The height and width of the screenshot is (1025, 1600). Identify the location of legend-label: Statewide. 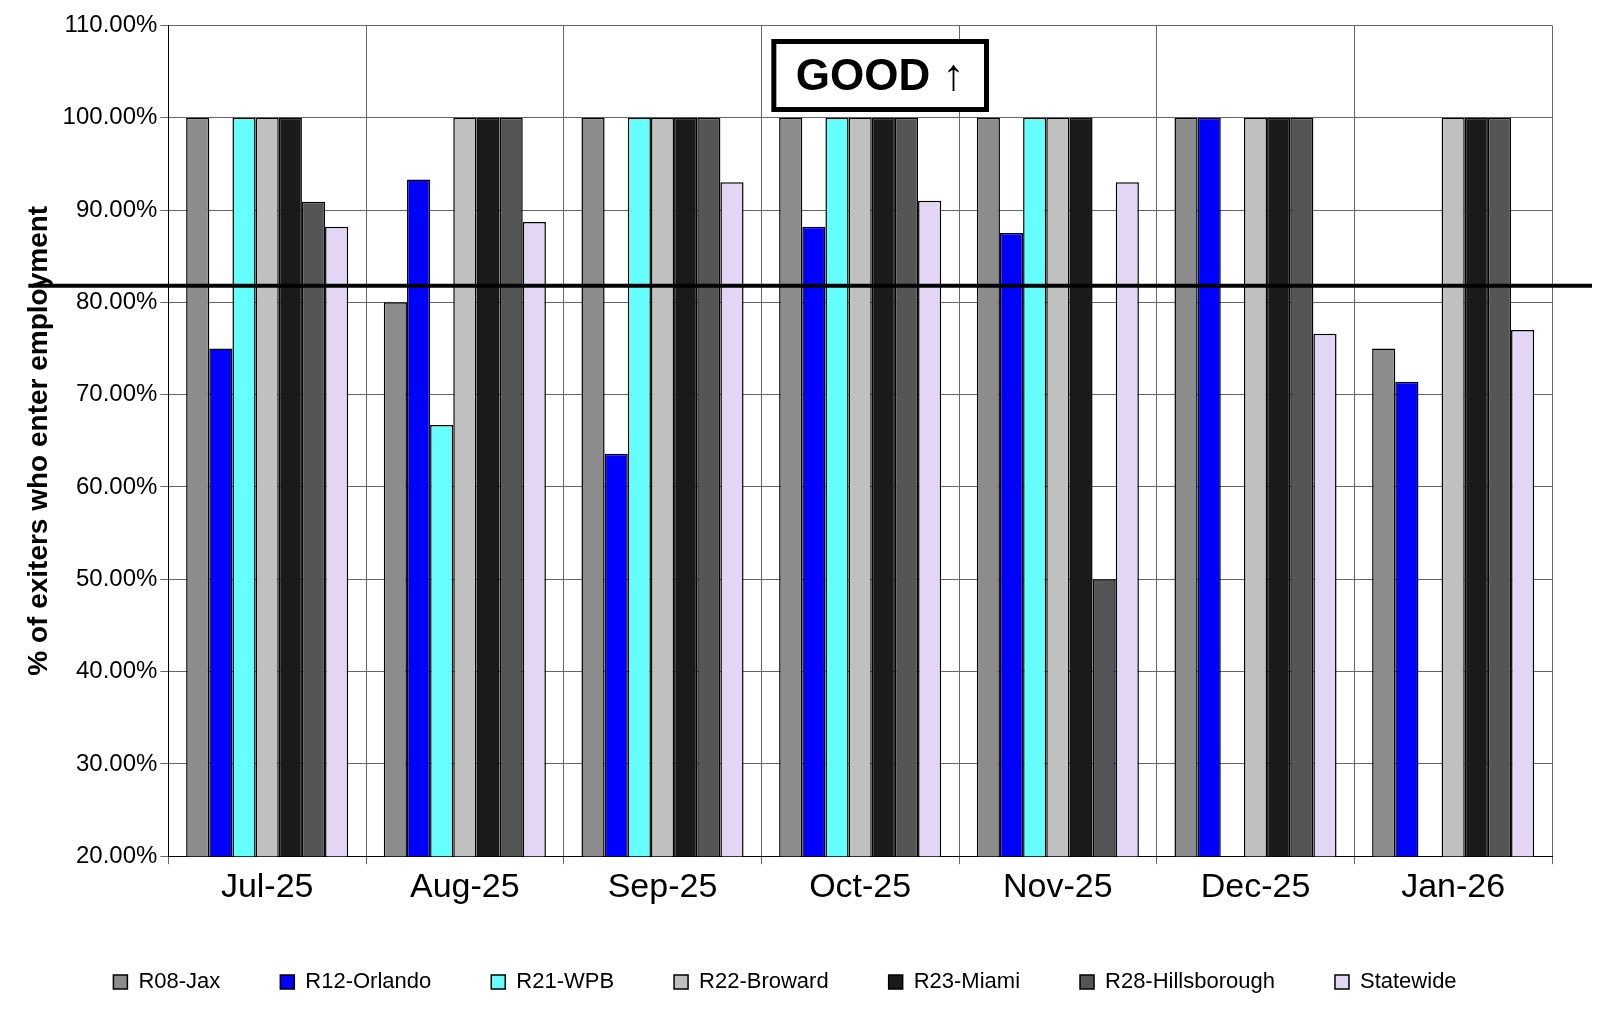
(1408, 981).